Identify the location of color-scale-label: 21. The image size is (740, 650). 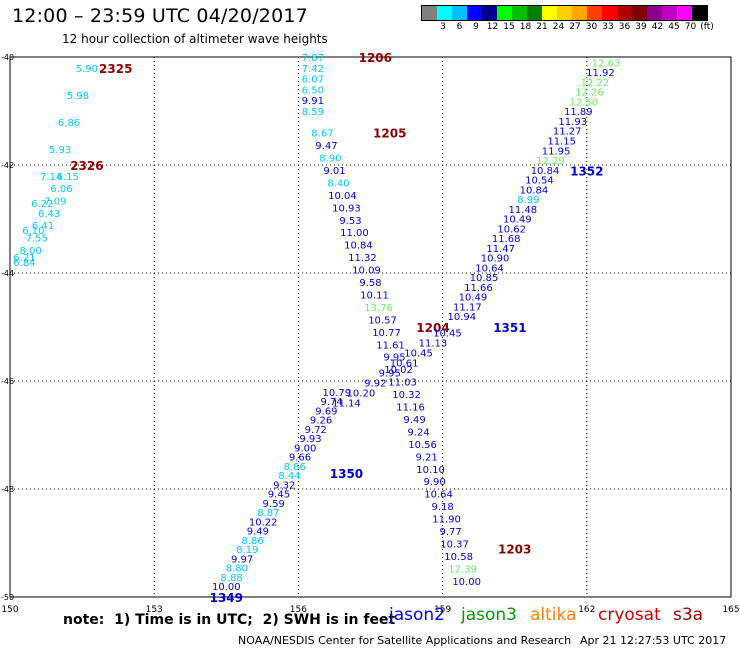
(542, 27).